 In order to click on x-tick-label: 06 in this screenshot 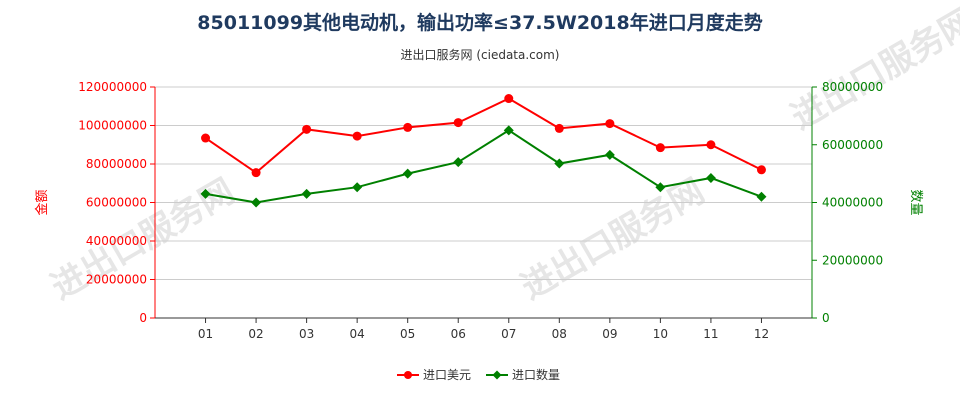, I will do `click(458, 334)`.